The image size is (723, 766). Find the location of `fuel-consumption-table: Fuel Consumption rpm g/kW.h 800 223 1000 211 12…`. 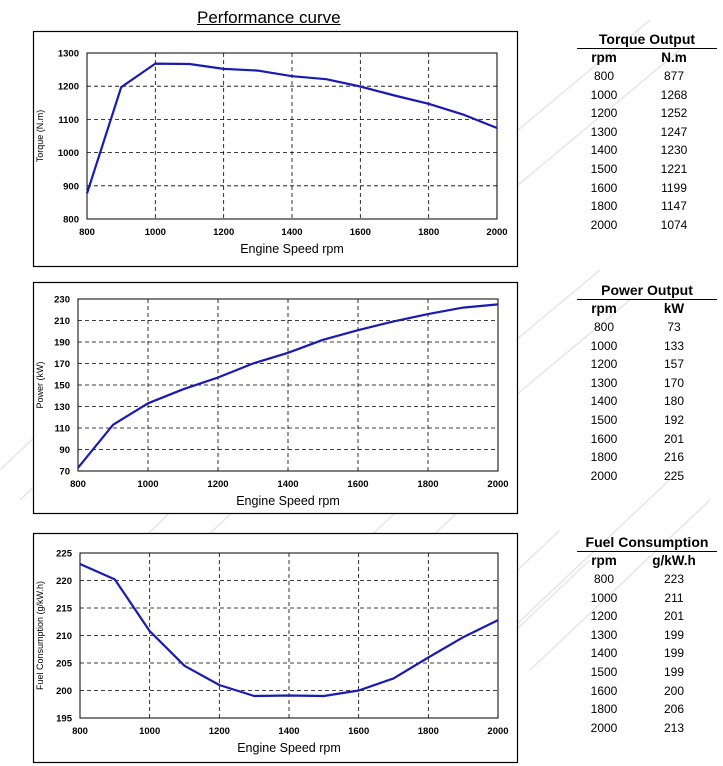

fuel-consumption-table: Fuel Consumption rpm g/kW.h 800 223 1000 211 12… is located at coordinates (647, 635).